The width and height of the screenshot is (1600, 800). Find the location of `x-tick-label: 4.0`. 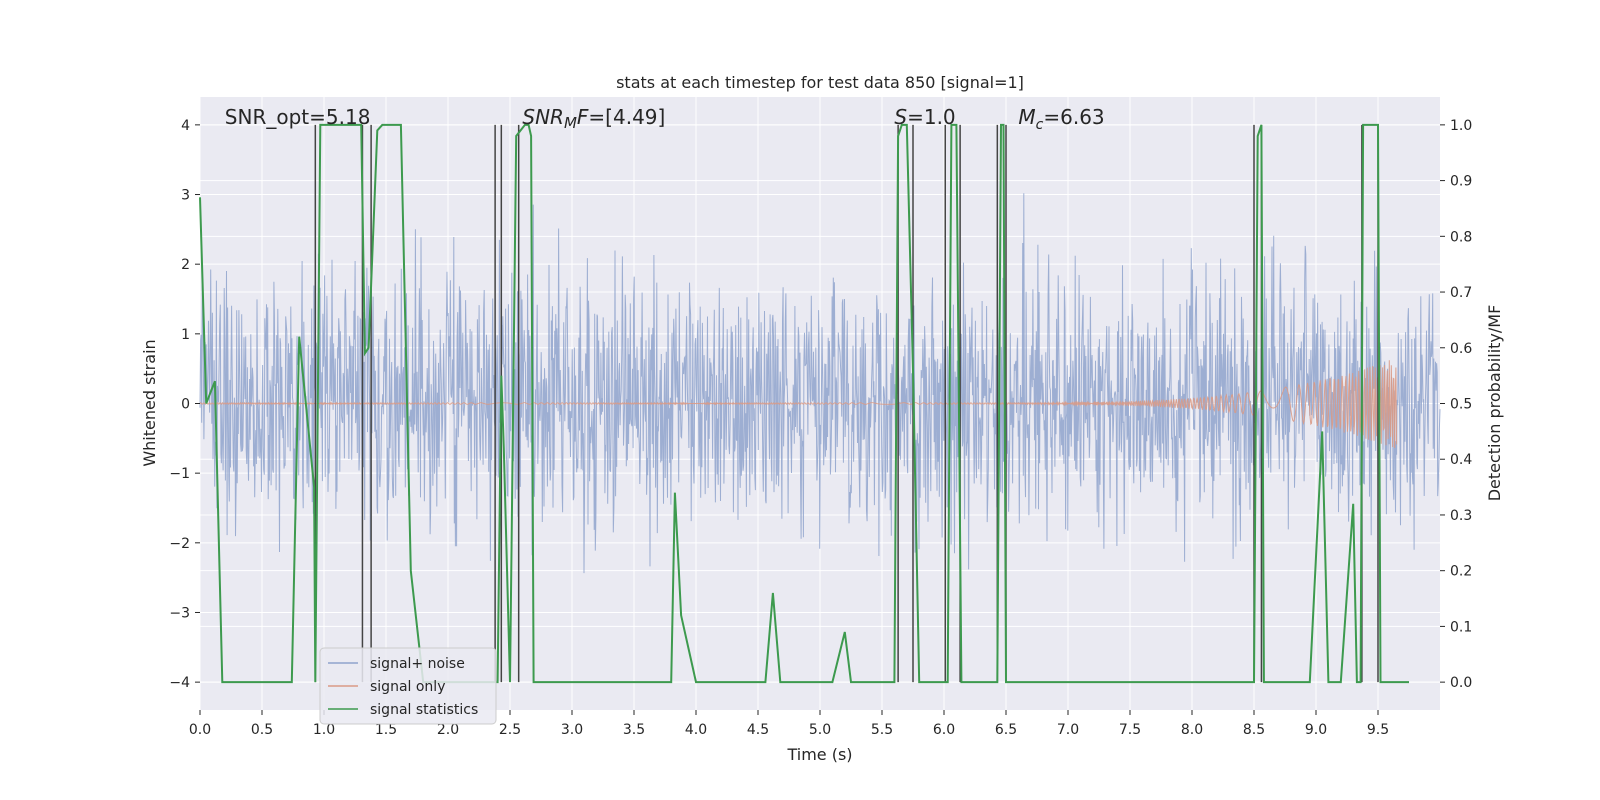

x-tick-label: 4.0 is located at coordinates (696, 730).